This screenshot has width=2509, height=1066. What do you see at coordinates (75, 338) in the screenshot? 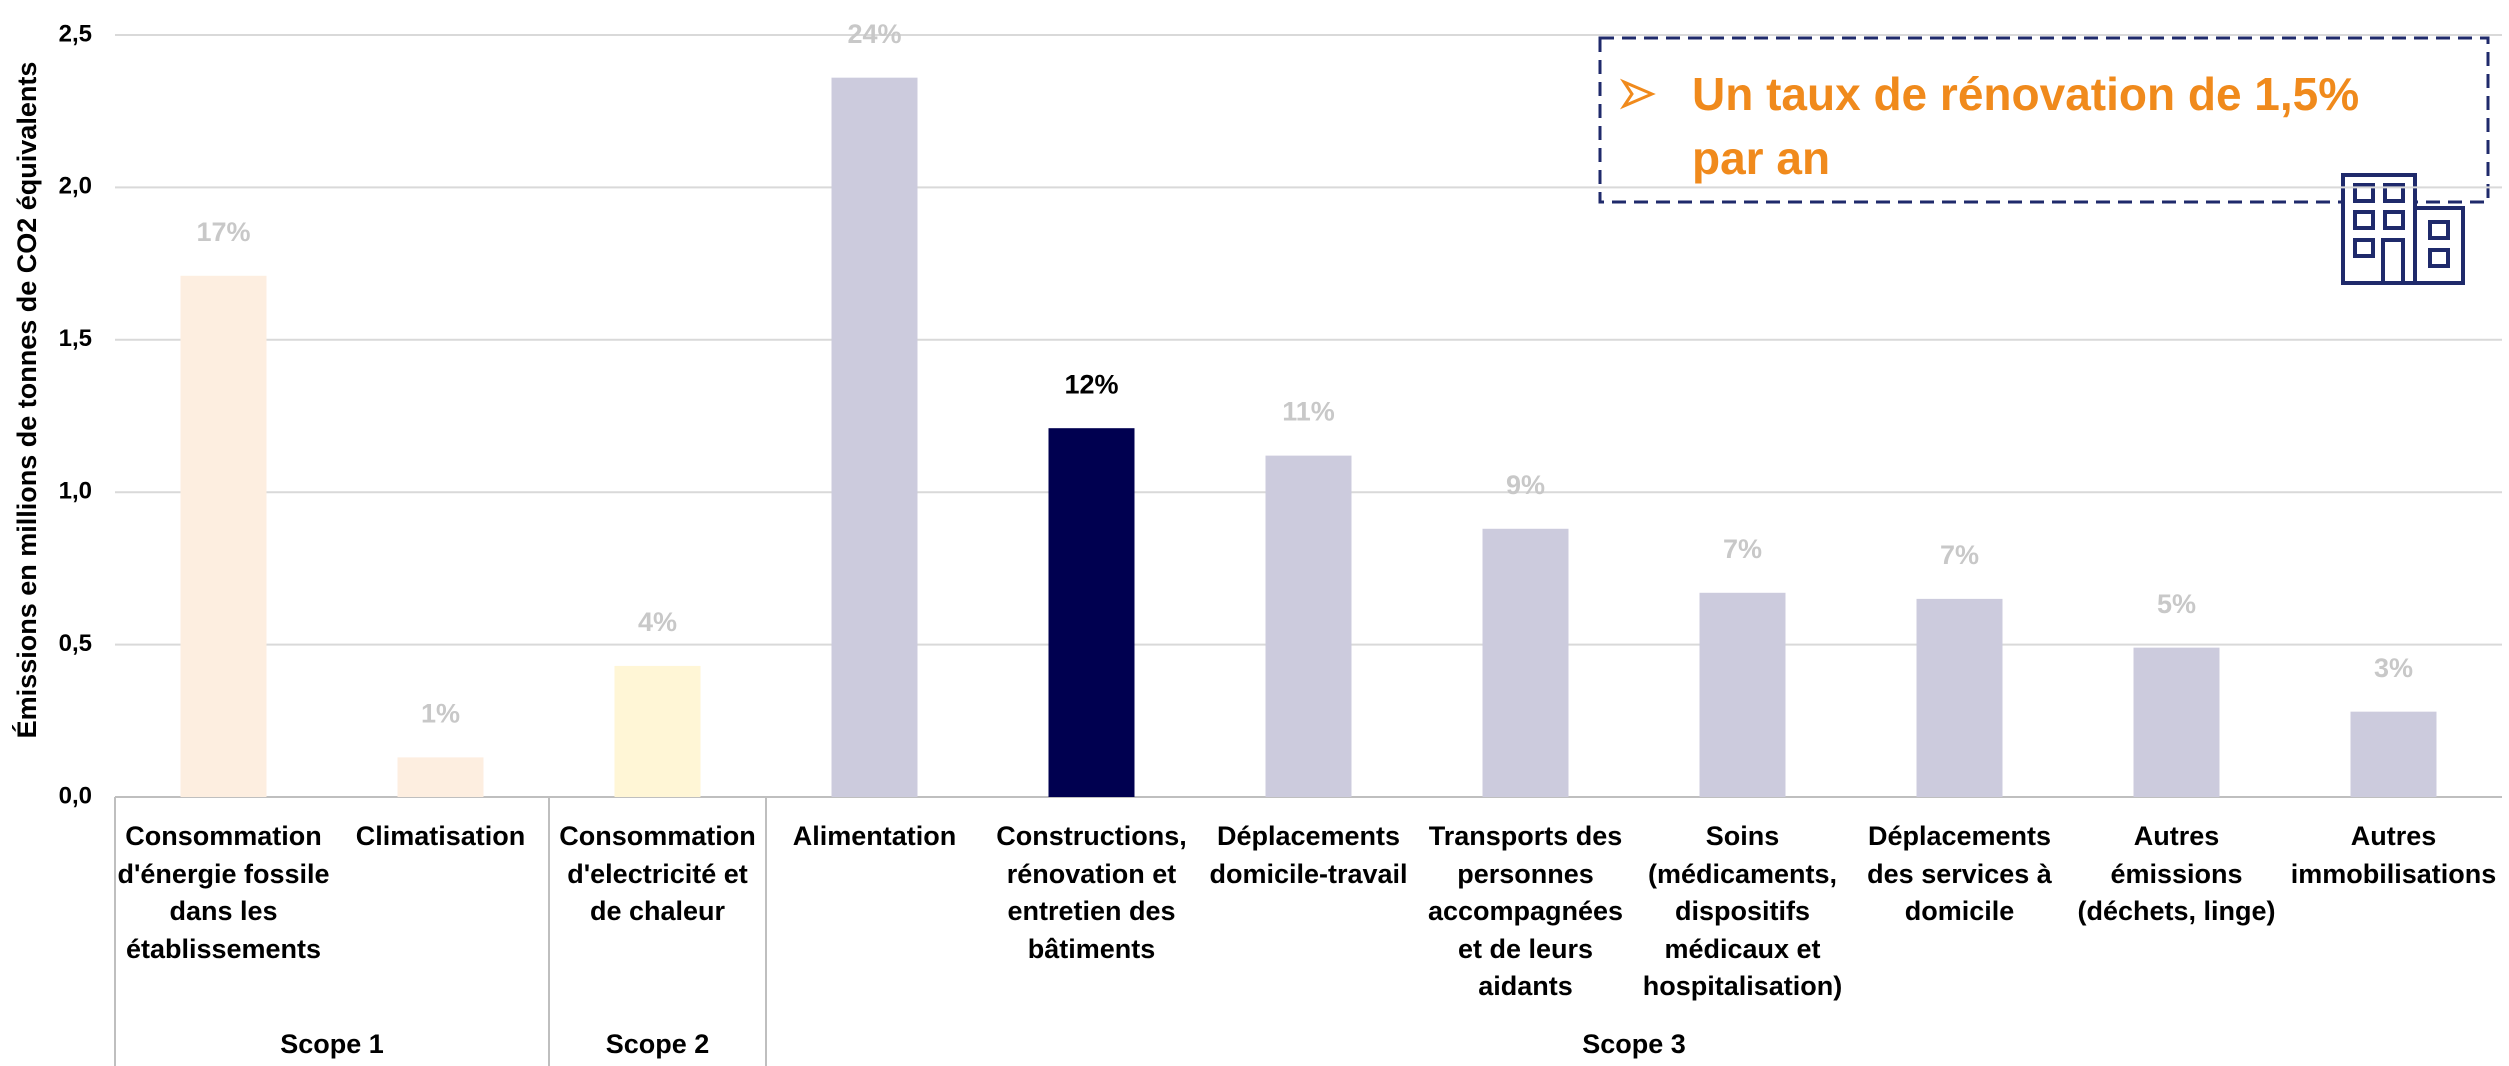
I see `y-tick-label: 1,5` at bounding box center [75, 338].